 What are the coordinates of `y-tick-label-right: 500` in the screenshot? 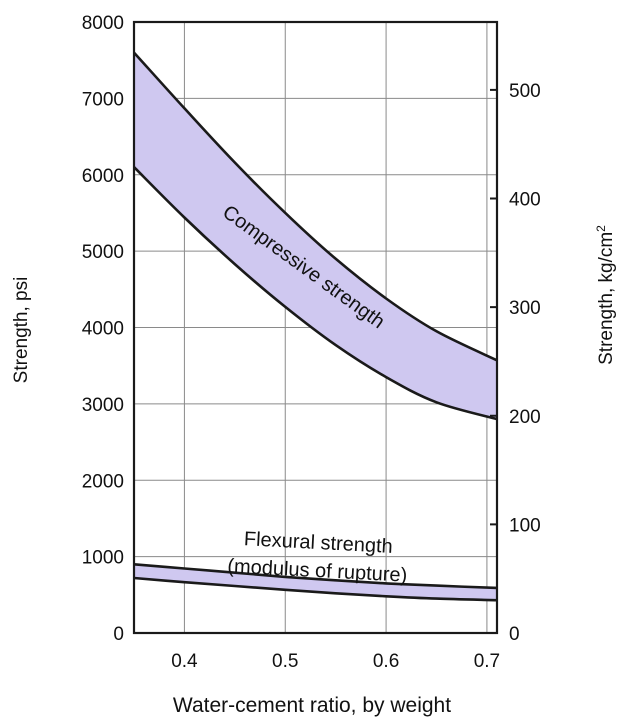 It's located at (525, 91).